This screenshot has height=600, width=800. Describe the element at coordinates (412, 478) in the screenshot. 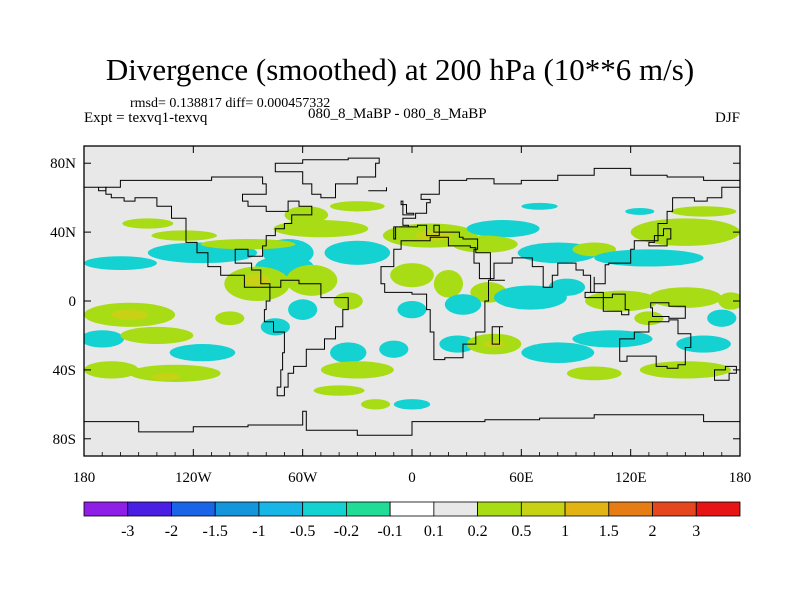

I see `x-tick-label-3: 0` at that location.